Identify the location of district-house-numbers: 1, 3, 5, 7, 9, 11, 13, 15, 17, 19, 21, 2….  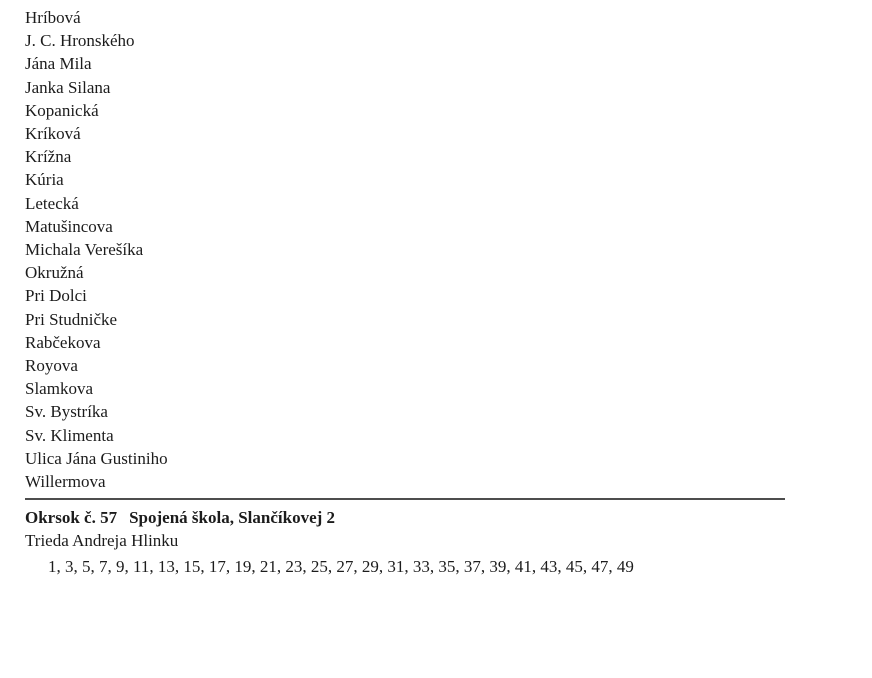
(341, 566).